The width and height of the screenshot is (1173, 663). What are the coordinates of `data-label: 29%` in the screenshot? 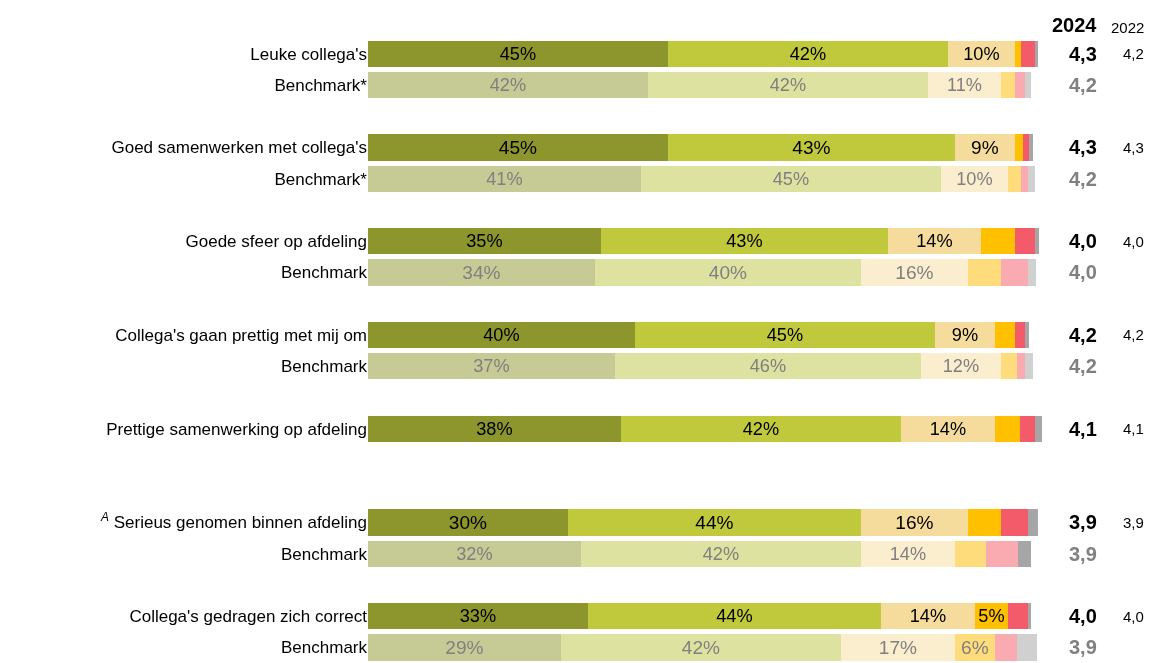 It's located at (464, 648).